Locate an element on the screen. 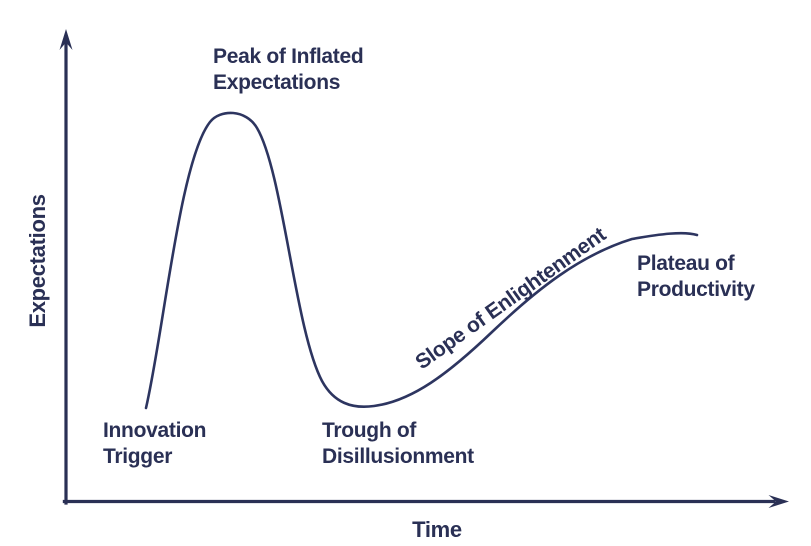 The height and width of the screenshot is (546, 811). x-axis-arrowhead is located at coordinates (778, 501).